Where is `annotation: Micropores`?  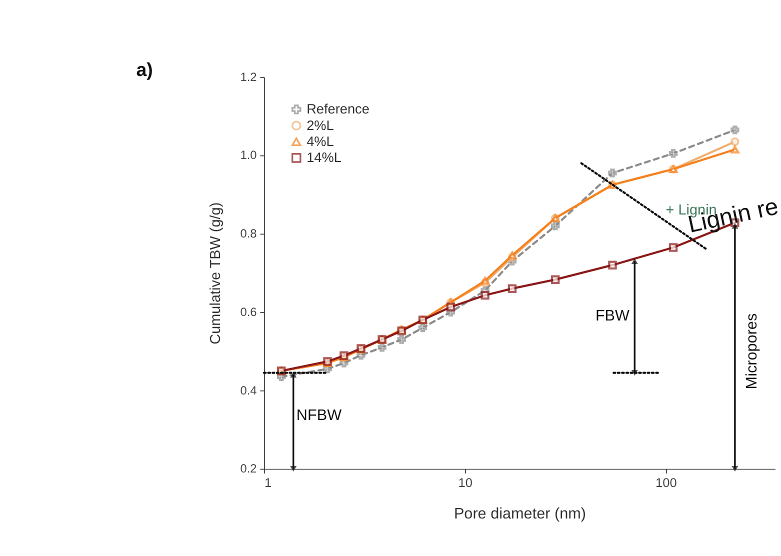 annotation: Micropores is located at coordinates (752, 351).